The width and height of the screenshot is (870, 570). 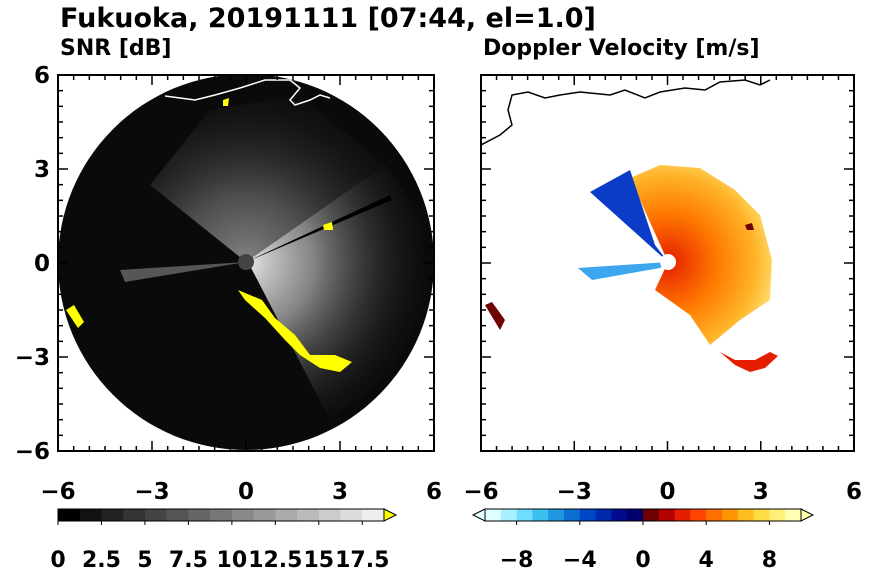 What do you see at coordinates (247, 92) in the screenshot?
I see `snr-coastline` at bounding box center [247, 92].